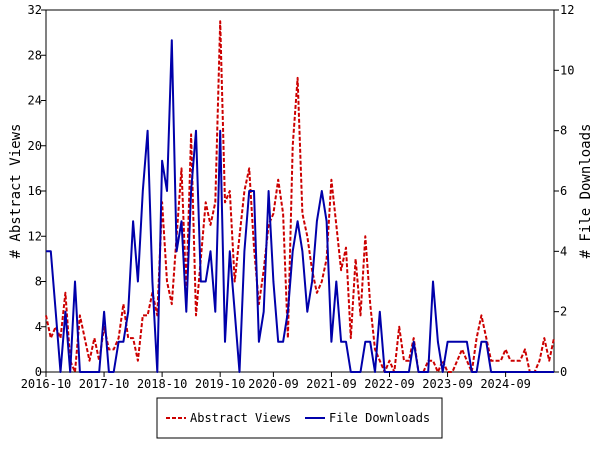 This screenshot has width=600, height=450. What do you see at coordinates (567, 10) in the screenshot?
I see `y-right-tick-label: 12` at bounding box center [567, 10].